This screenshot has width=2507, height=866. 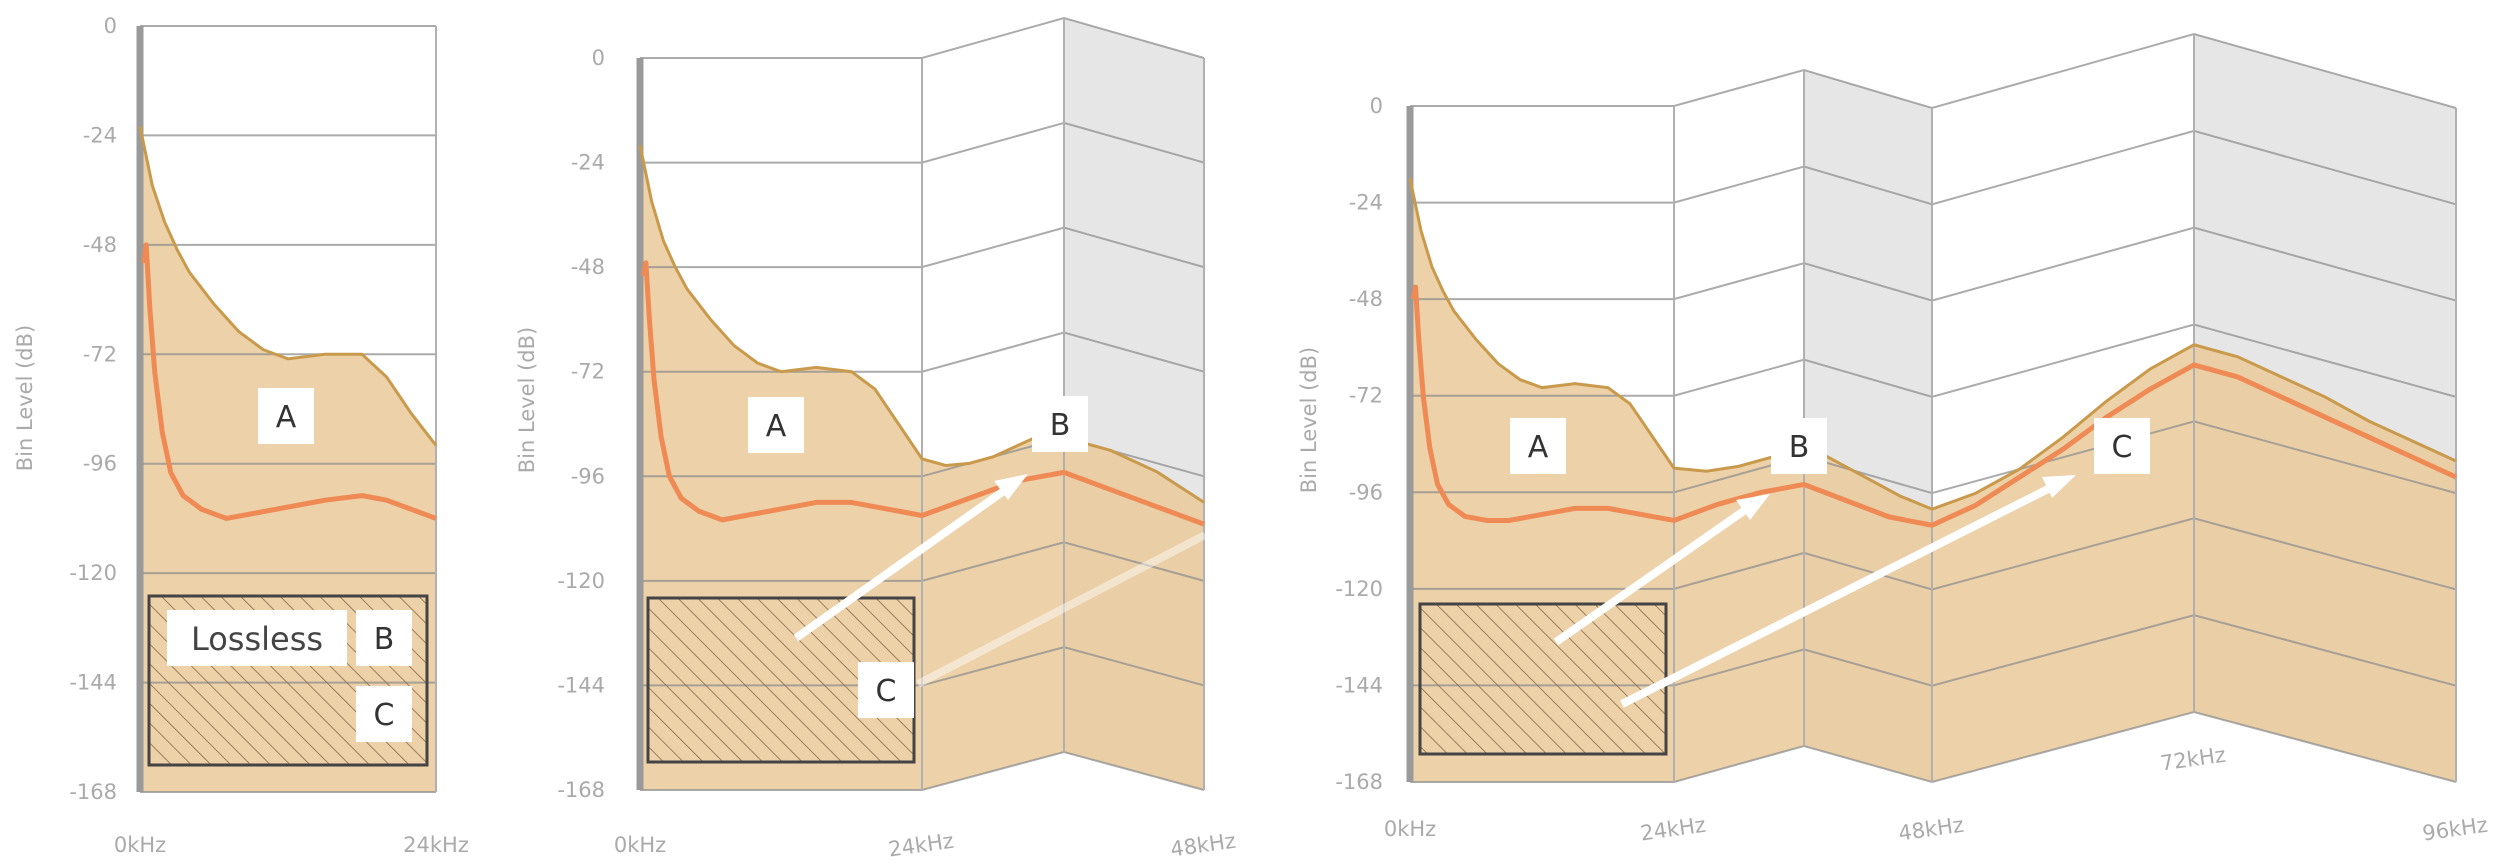 What do you see at coordinates (93, 683) in the screenshot?
I see `y-tick-label-1-6: -144` at bounding box center [93, 683].